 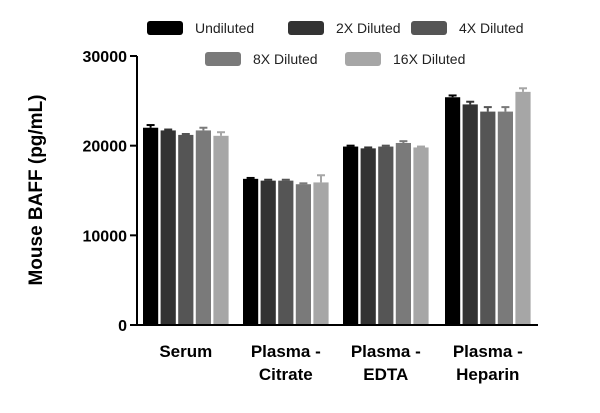 What do you see at coordinates (285, 59) in the screenshot?
I see `legend-label: 8X Diluted` at bounding box center [285, 59].